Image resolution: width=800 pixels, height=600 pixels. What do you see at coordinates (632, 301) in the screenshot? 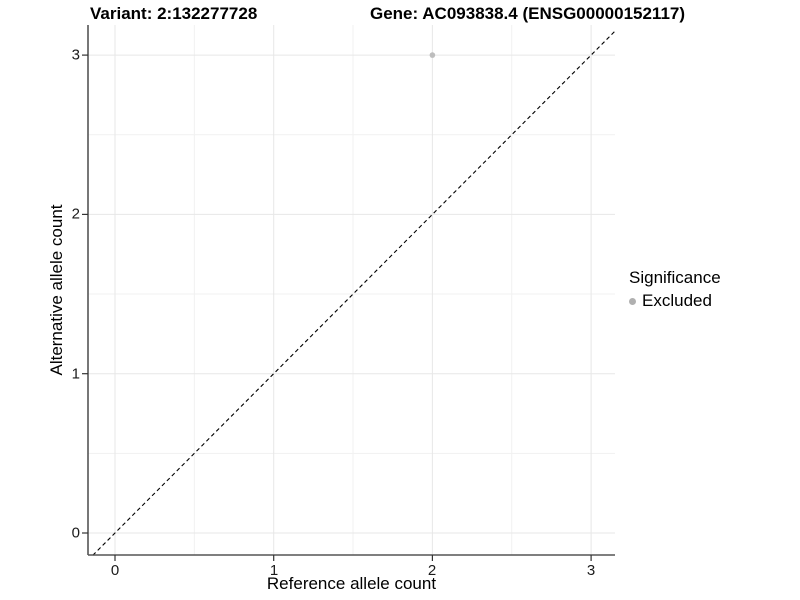
I see `excluded-point-icon` at bounding box center [632, 301].